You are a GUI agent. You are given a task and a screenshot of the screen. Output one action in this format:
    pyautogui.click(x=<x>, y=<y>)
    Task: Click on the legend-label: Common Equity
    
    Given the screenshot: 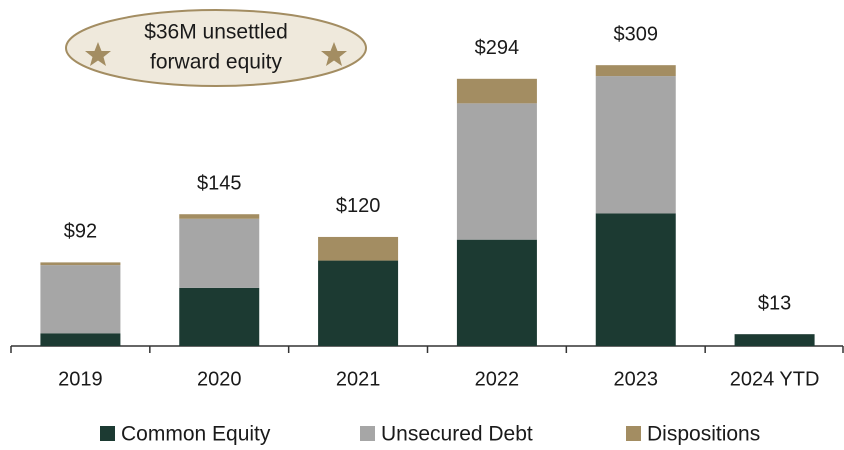 What is the action you would take?
    pyautogui.click(x=196, y=434)
    